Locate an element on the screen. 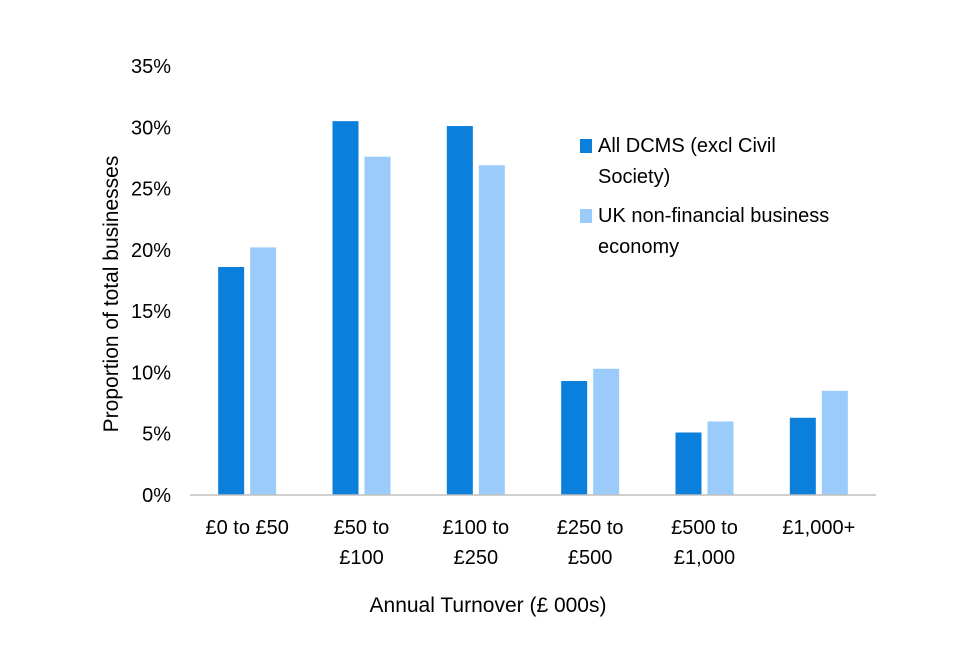 The height and width of the screenshot is (645, 960). y-tick-label: 15% is located at coordinates (151, 312).